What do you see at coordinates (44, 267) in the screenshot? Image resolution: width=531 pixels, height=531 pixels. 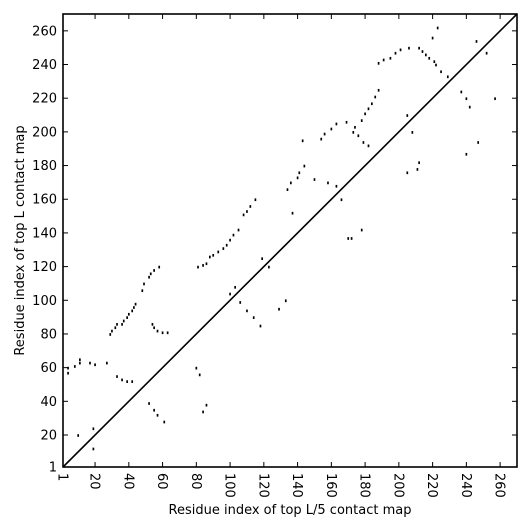 I see `y-tick-label: 120` at bounding box center [44, 267].